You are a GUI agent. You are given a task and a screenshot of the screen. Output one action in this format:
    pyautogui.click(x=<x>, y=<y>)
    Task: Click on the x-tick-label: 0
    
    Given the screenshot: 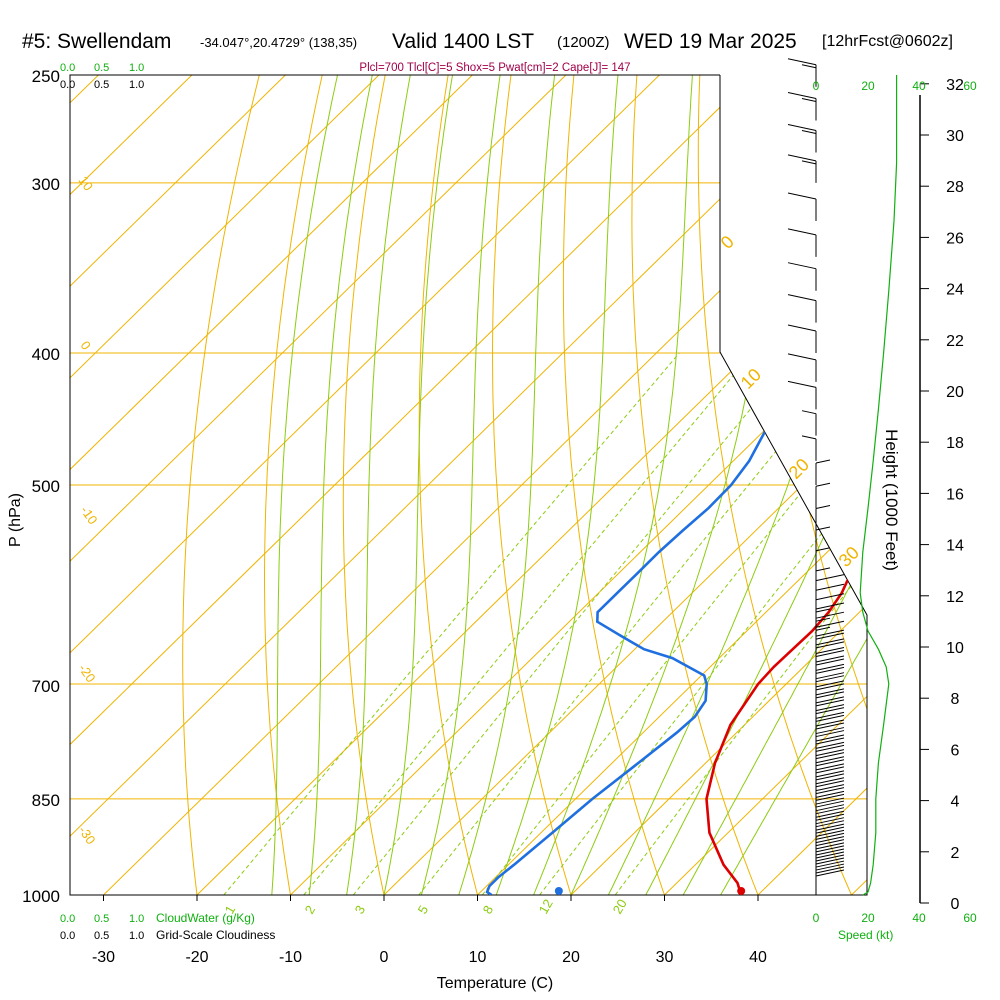 What is the action you would take?
    pyautogui.click(x=384, y=957)
    